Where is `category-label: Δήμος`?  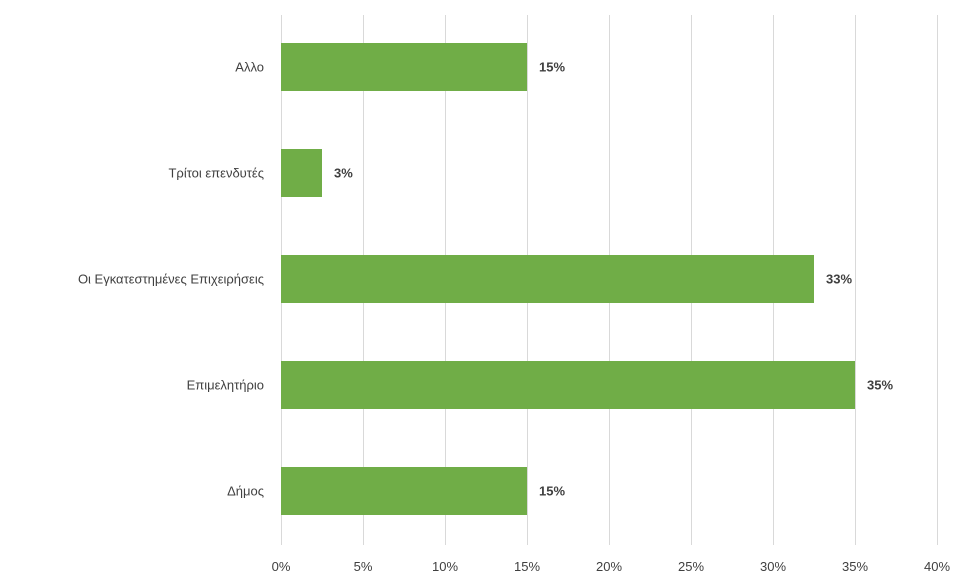
category-label: Δήμος is located at coordinates (245, 491).